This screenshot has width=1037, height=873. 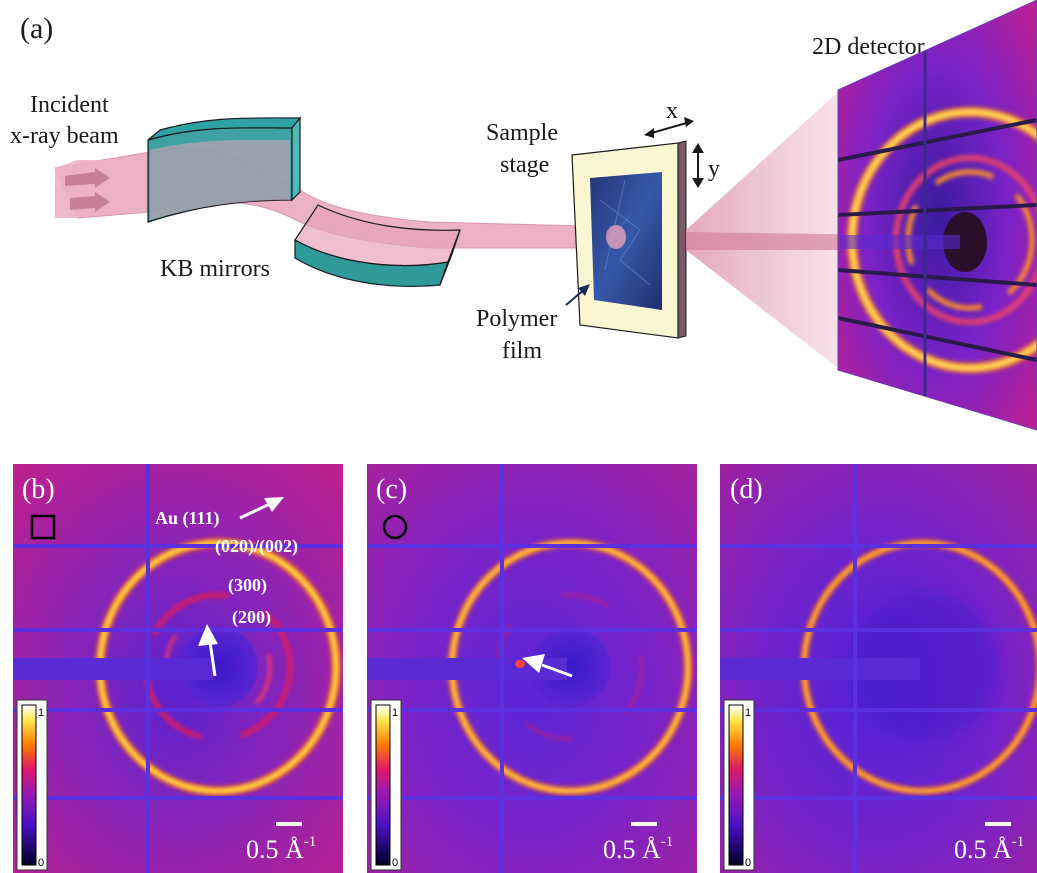 What do you see at coordinates (36, 28) in the screenshot?
I see `panel-a-label: (a)` at bounding box center [36, 28].